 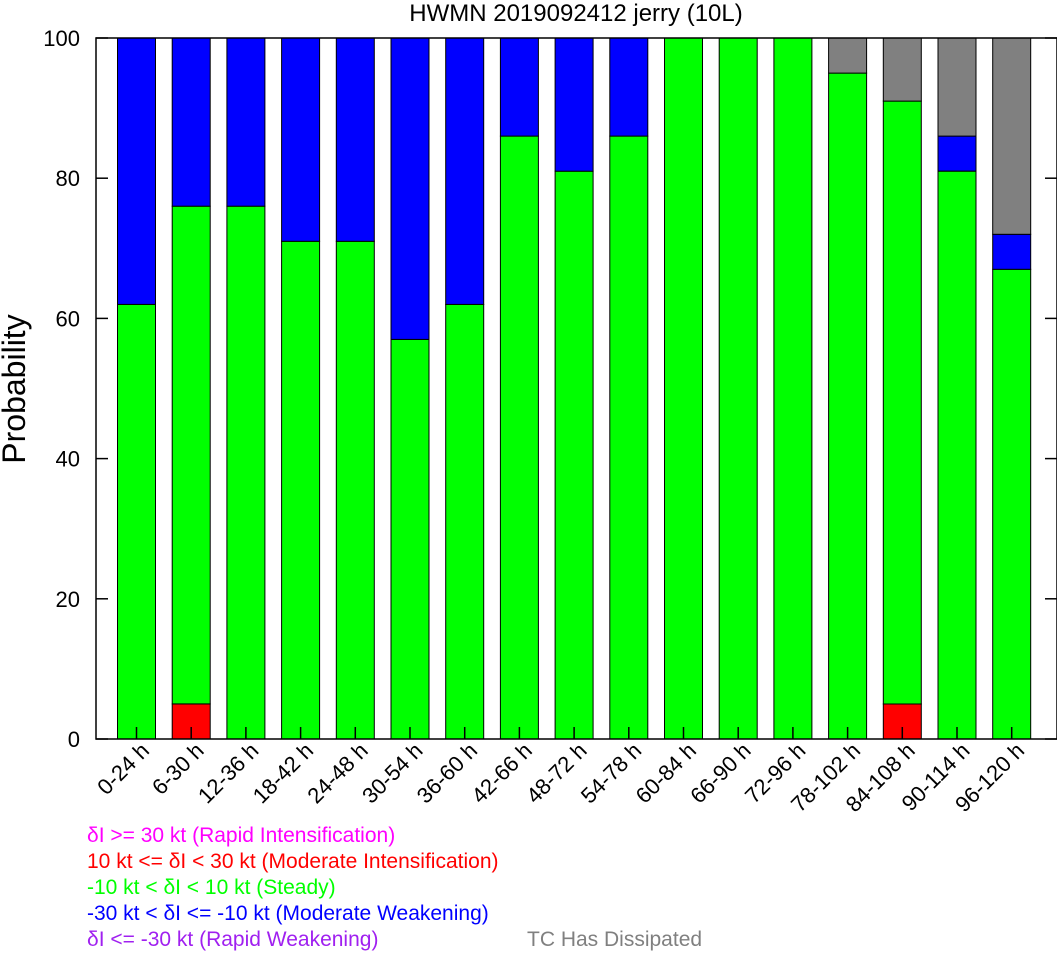 I want to click on y-tick-label: 40, so click(x=68, y=459).